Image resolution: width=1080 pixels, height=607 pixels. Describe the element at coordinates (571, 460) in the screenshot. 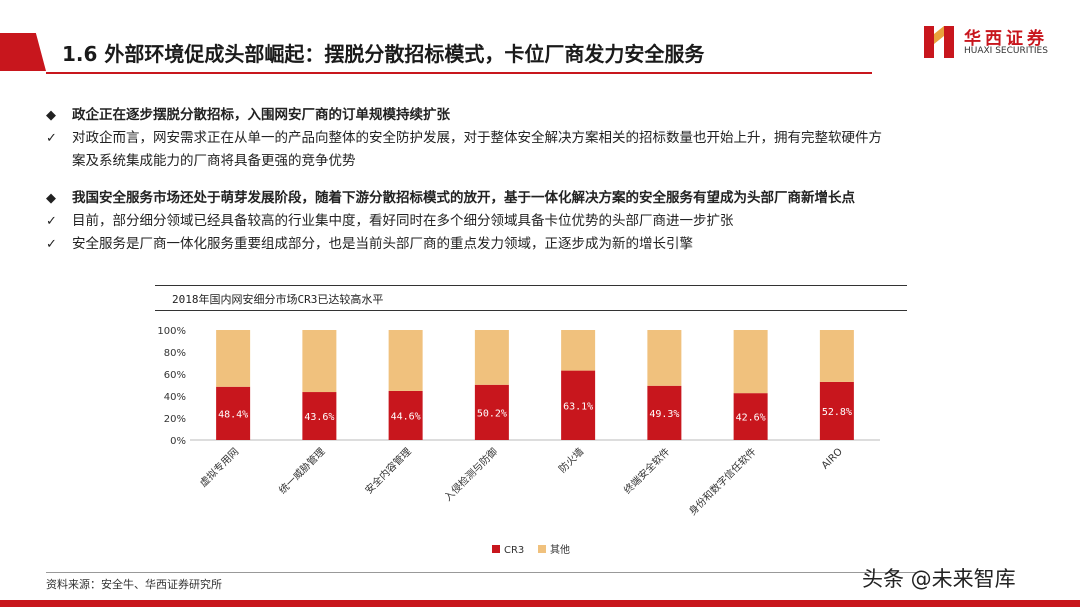

I see `x-tick-label: 防火墙` at that location.